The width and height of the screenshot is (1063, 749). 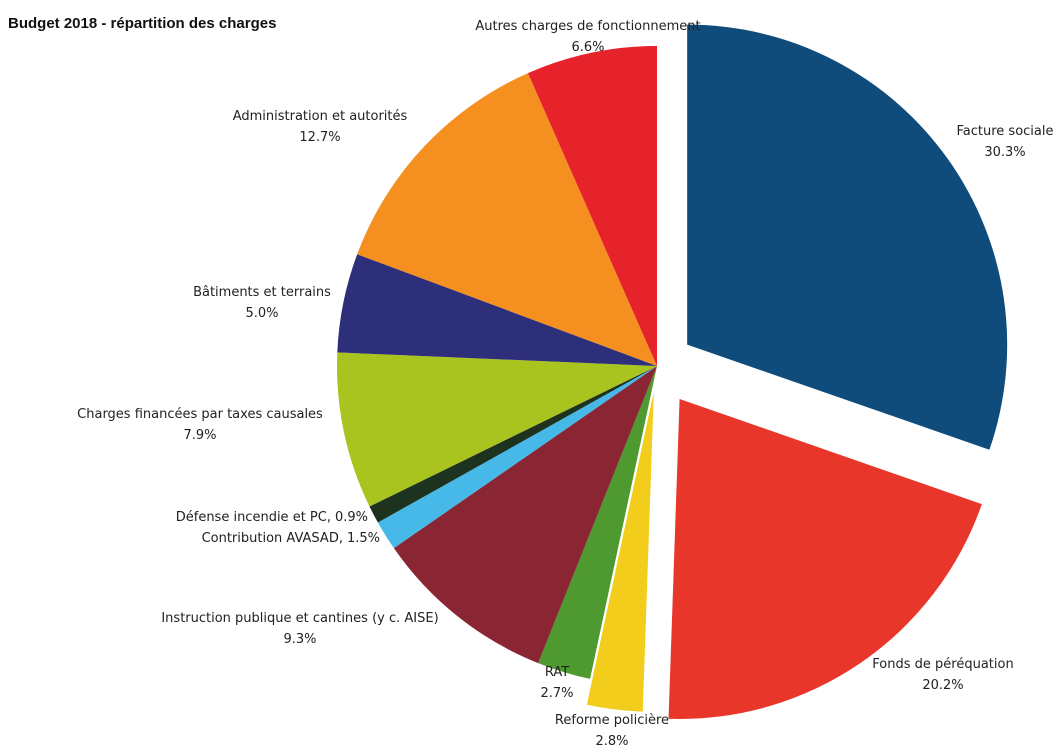 What do you see at coordinates (351, 517) in the screenshot?
I see `value-label: 0.9%` at bounding box center [351, 517].